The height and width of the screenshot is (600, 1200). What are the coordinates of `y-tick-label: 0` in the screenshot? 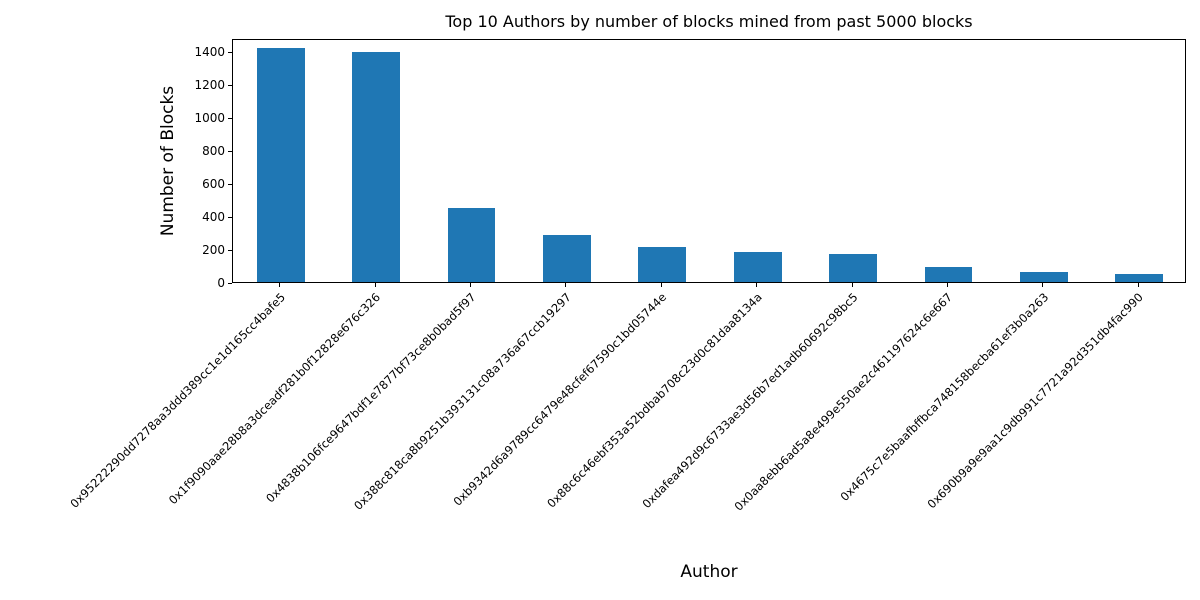 It's located at (221, 283).